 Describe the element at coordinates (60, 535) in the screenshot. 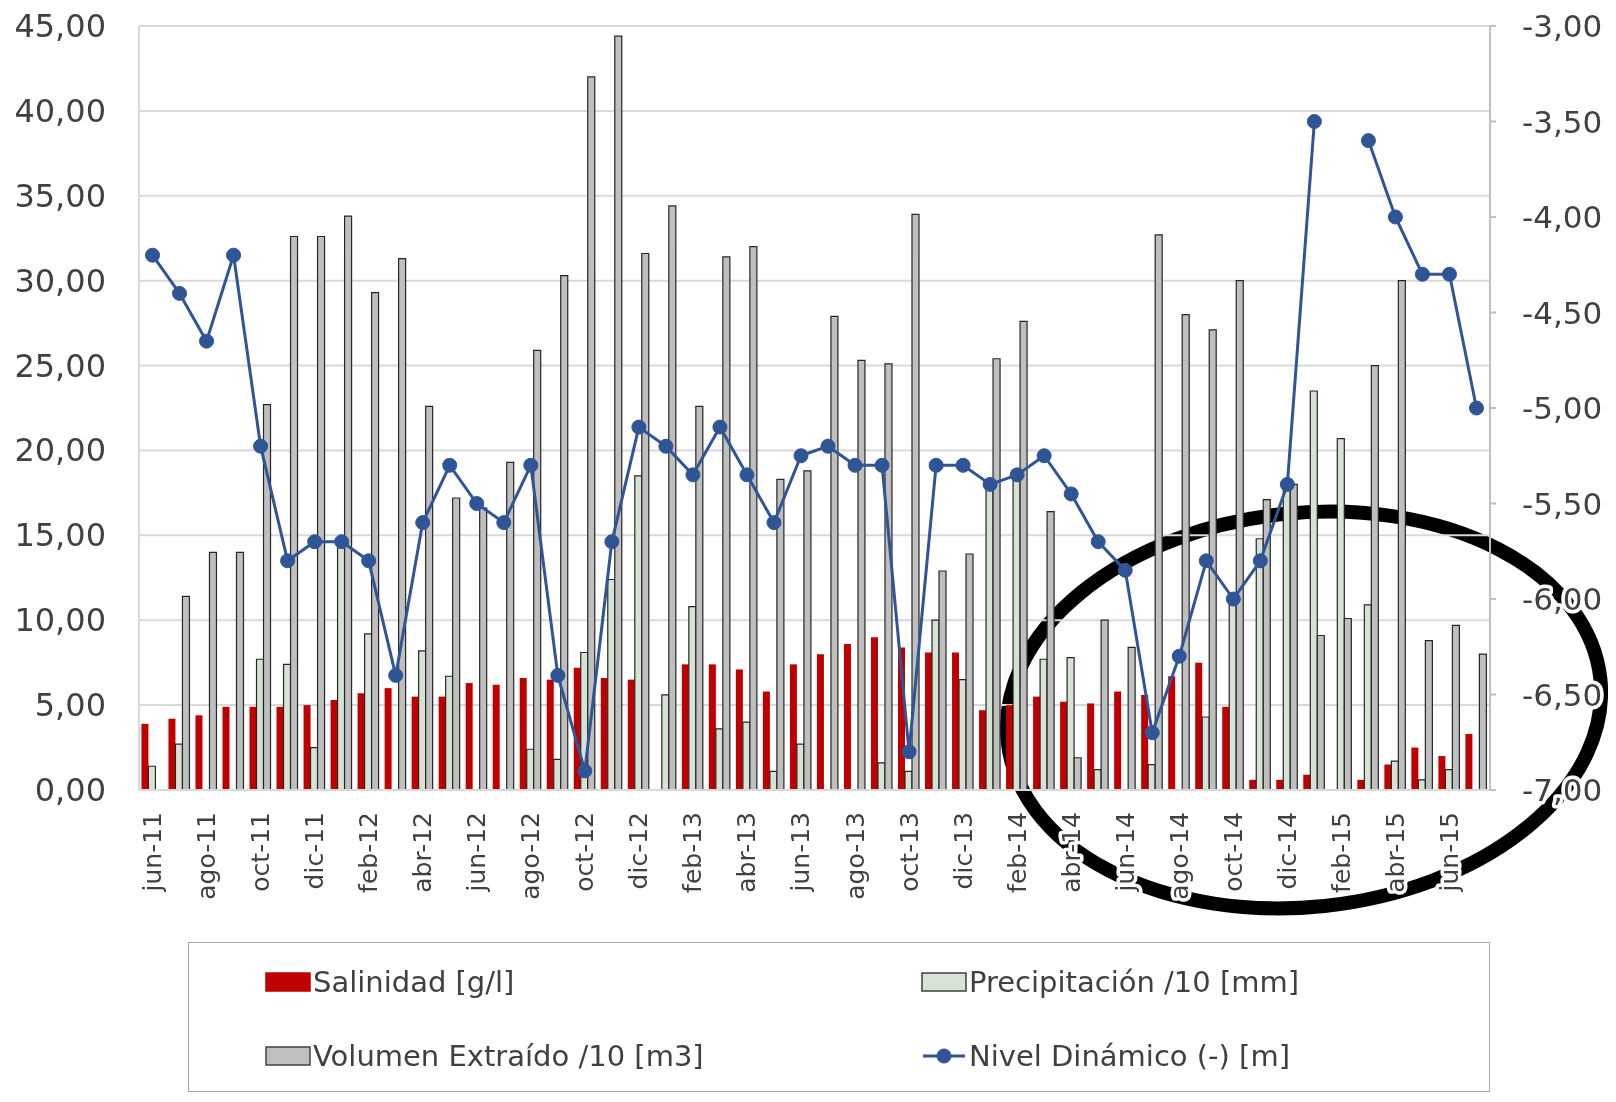

I see `y-tick-label: 15,00` at that location.